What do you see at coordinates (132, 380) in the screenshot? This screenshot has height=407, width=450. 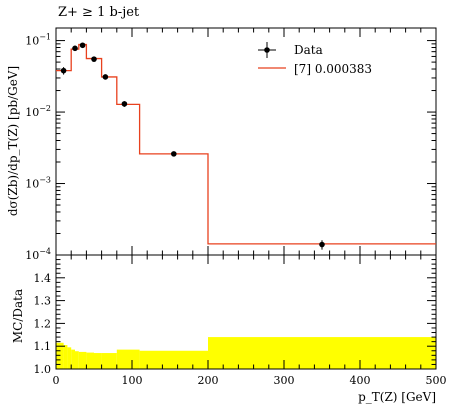 I see `x-tick-label: 100` at bounding box center [132, 380].